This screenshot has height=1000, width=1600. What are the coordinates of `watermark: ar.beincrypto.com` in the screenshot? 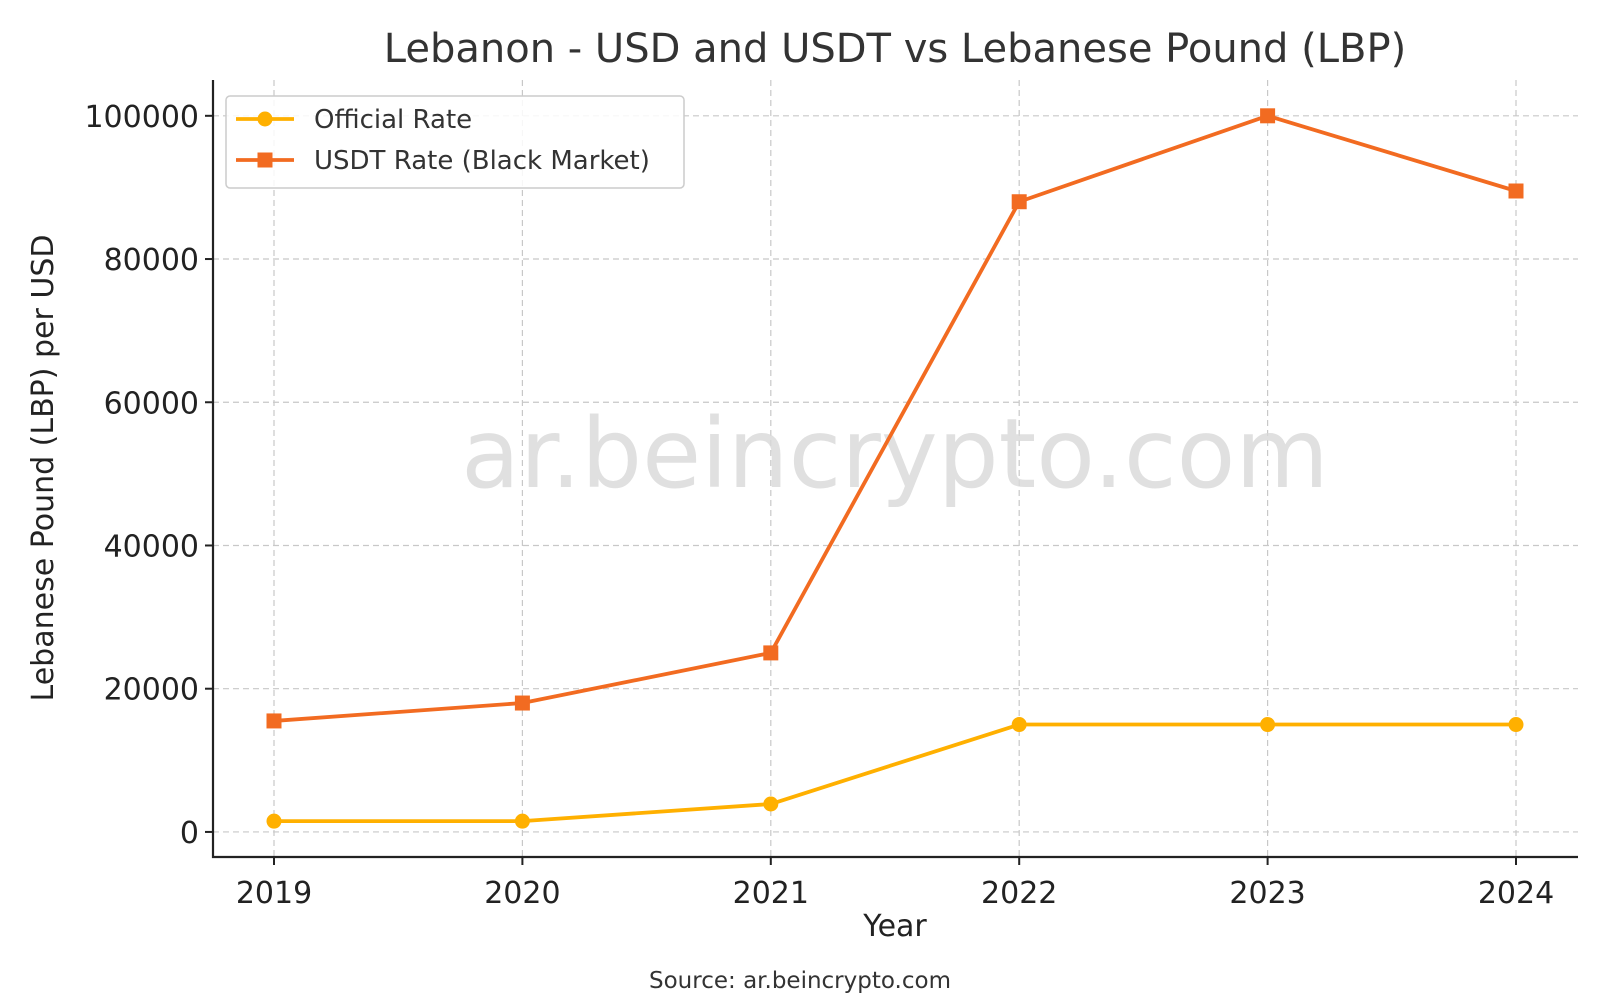 It's located at (895, 454).